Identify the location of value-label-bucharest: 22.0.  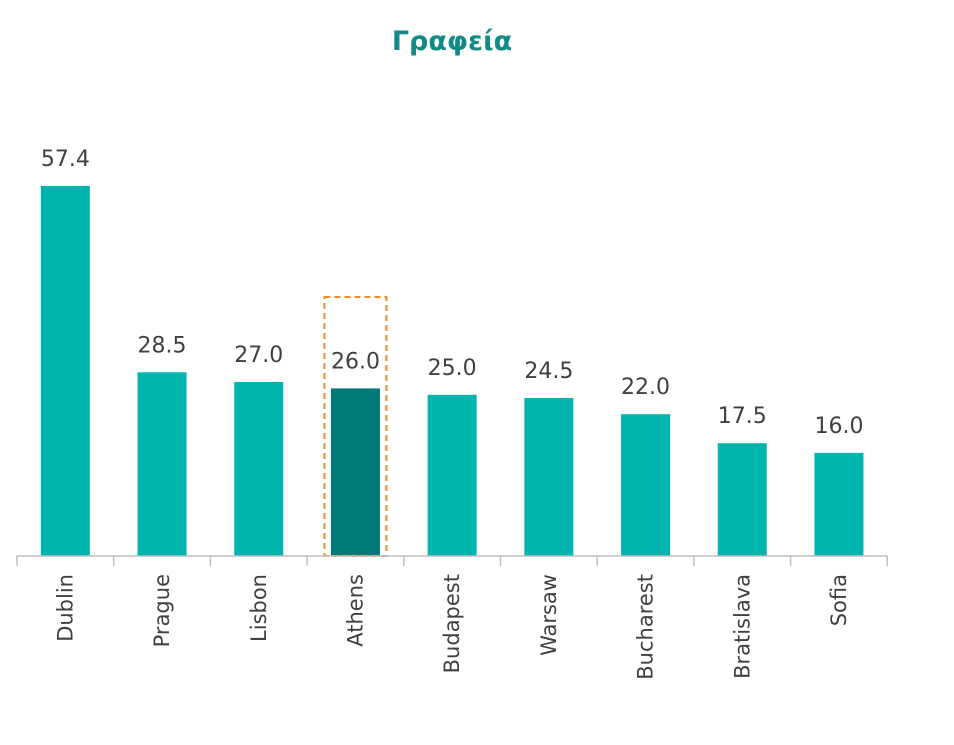
(645, 387).